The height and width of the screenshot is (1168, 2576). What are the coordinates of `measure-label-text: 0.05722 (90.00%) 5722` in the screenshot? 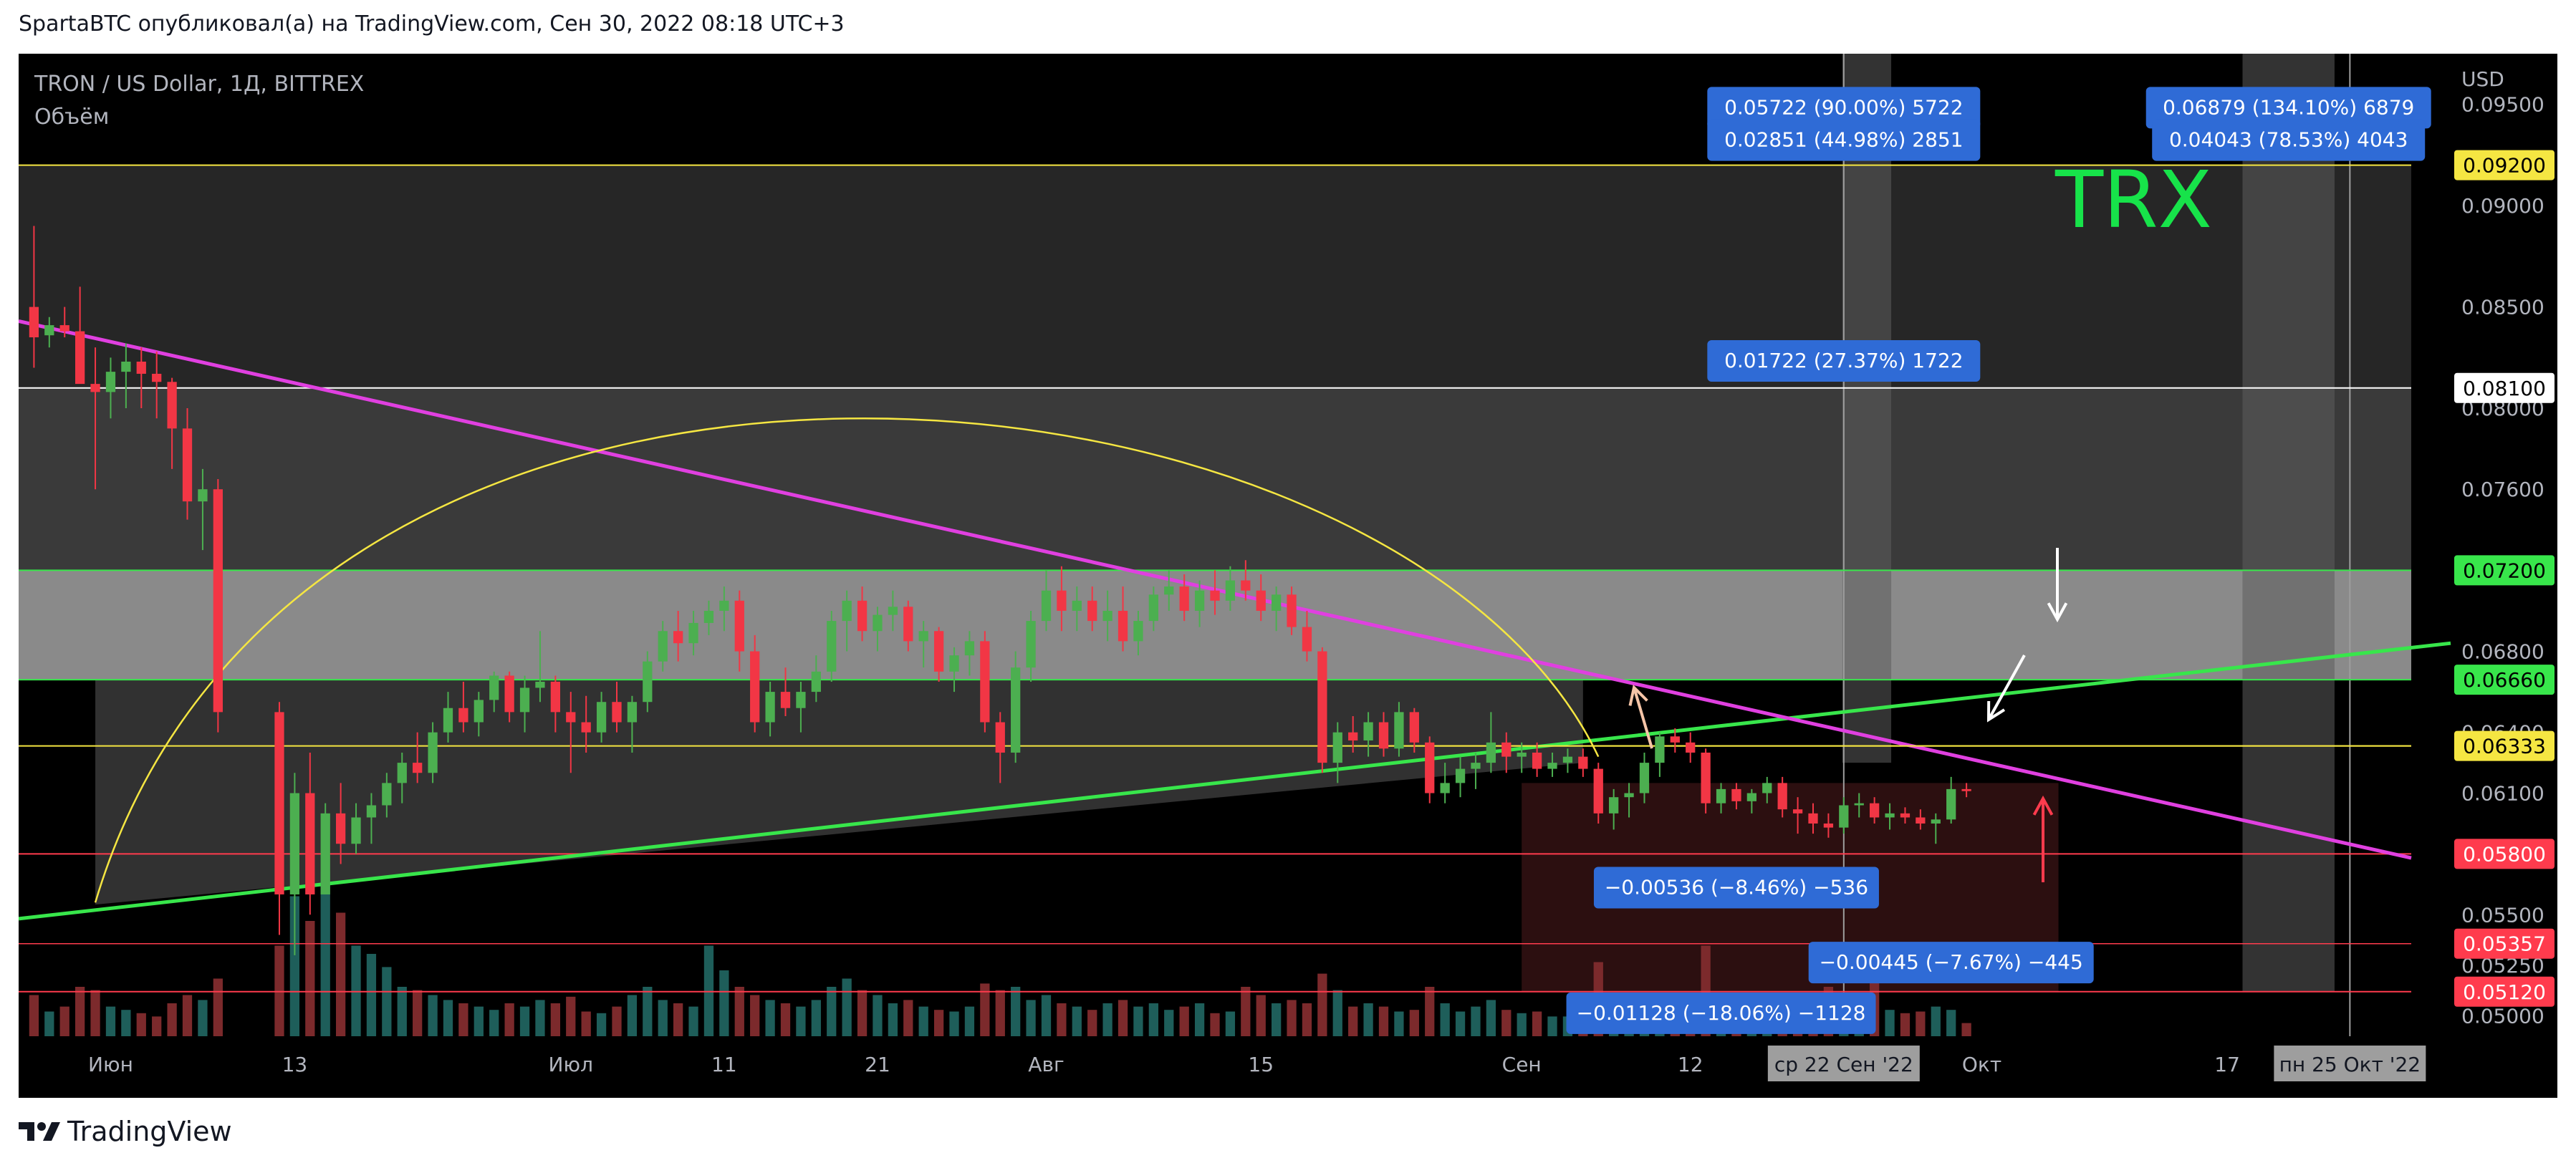 It's located at (1844, 107).